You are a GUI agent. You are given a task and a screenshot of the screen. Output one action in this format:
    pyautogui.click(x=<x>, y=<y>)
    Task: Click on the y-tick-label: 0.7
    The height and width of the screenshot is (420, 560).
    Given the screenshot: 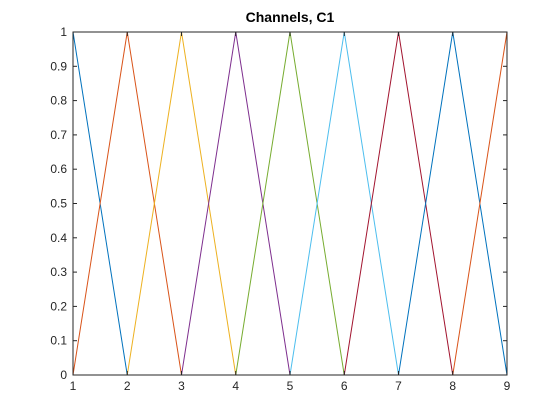 What is the action you would take?
    pyautogui.click(x=58, y=135)
    